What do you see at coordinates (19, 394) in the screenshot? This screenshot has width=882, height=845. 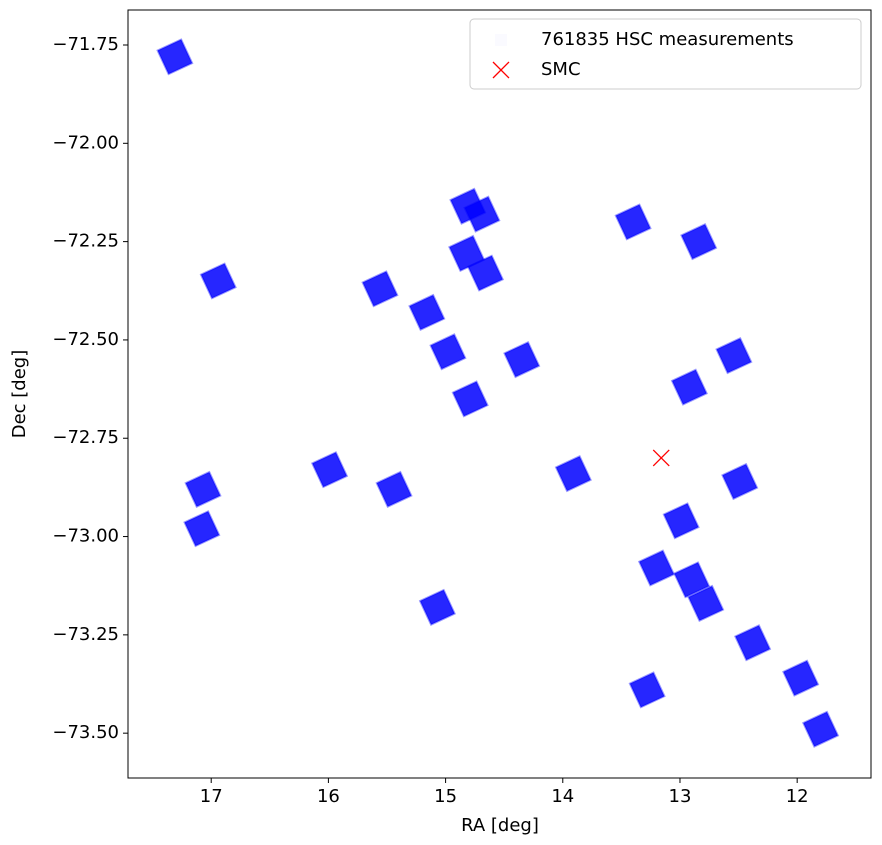 I see `y-axis-label: Dec [deg]` at bounding box center [19, 394].